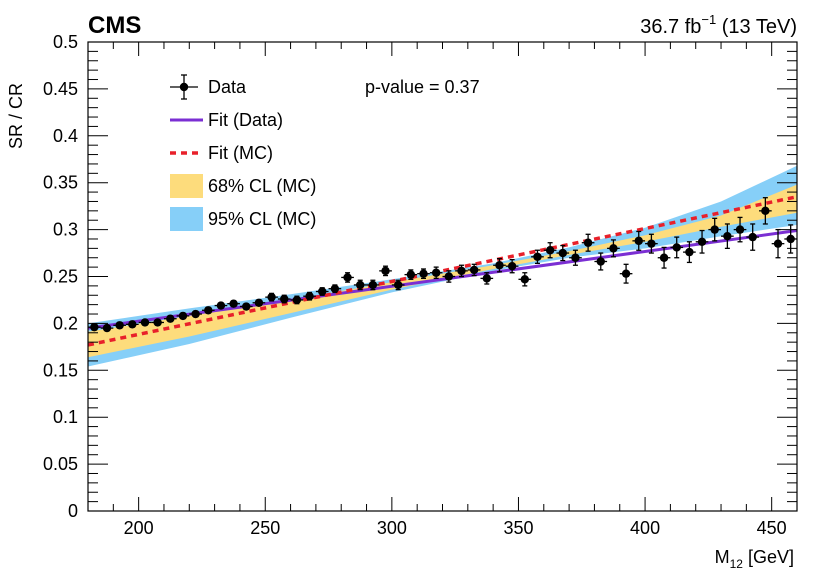 This screenshot has height=587, width=814. Describe the element at coordinates (392, 528) in the screenshot. I see `x-tick-label: 300` at that location.